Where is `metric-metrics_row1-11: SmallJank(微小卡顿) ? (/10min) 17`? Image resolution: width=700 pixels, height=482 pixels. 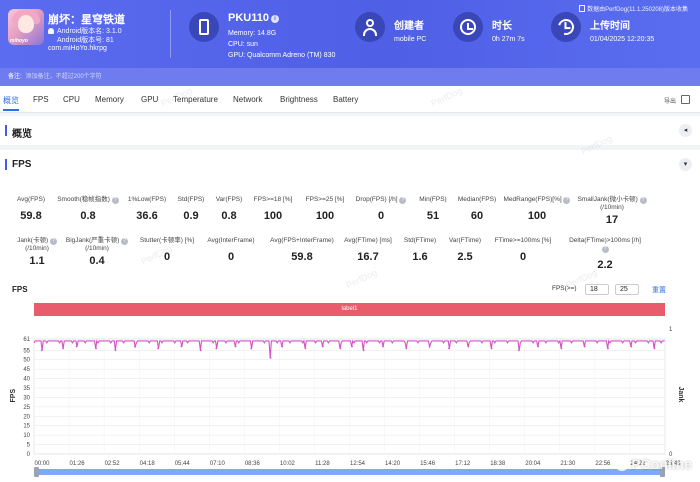
metric-metrics_row1-11: SmallJank(微小卡顿) ? (/10min) 17 is located at coordinates (612, 211).